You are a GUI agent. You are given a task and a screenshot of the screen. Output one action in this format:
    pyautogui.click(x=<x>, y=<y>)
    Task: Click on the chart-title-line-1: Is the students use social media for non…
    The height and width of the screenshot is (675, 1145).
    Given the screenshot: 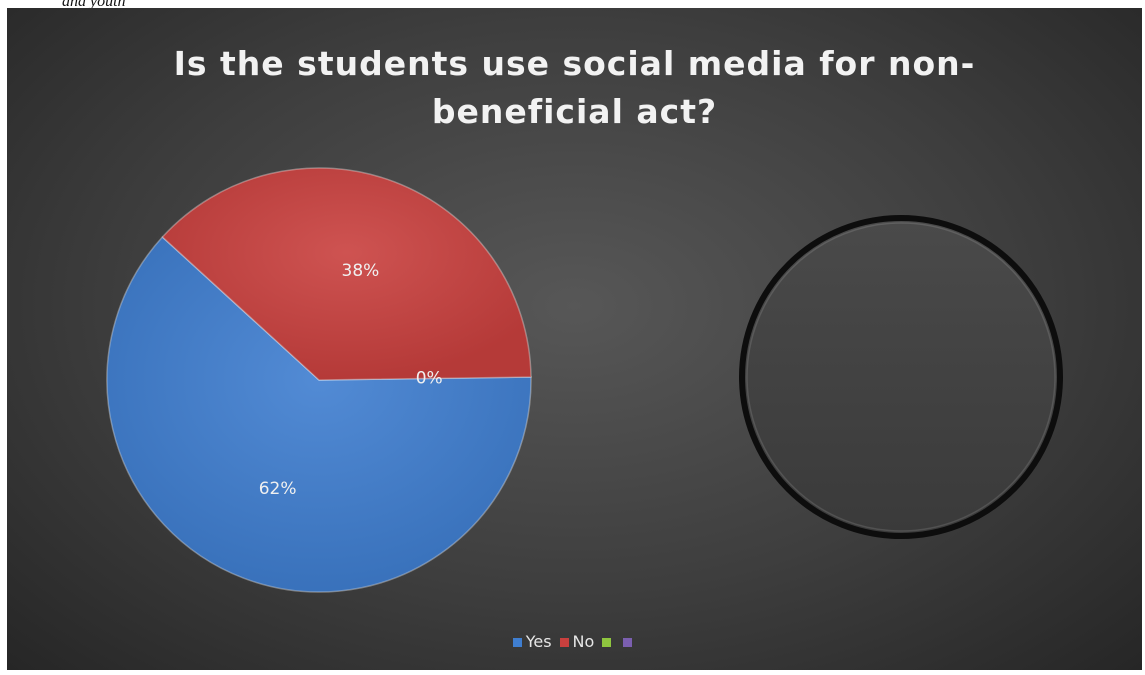 What is the action you would take?
    pyautogui.click(x=574, y=63)
    